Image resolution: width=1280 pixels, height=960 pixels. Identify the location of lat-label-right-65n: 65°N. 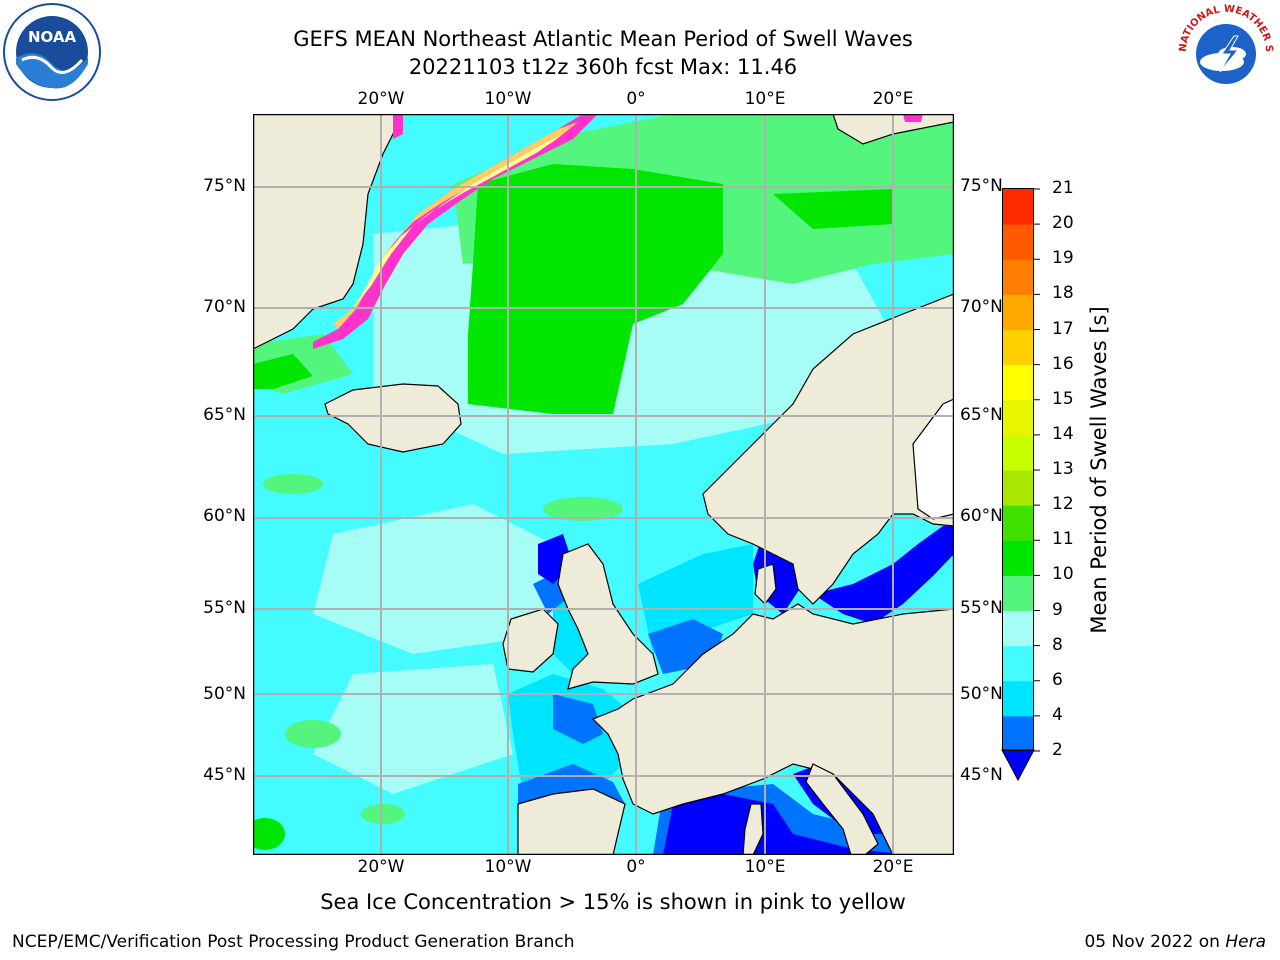
(981, 415).